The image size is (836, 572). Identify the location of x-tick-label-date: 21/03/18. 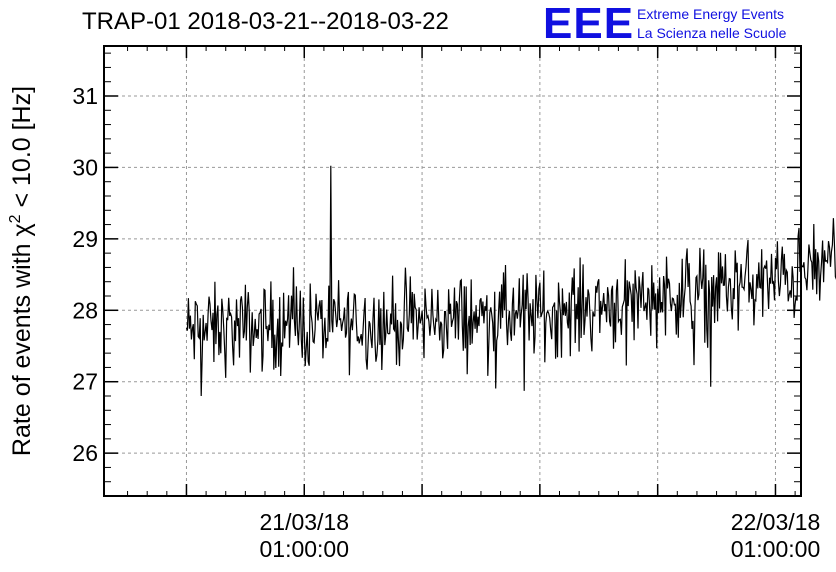
(304, 522).